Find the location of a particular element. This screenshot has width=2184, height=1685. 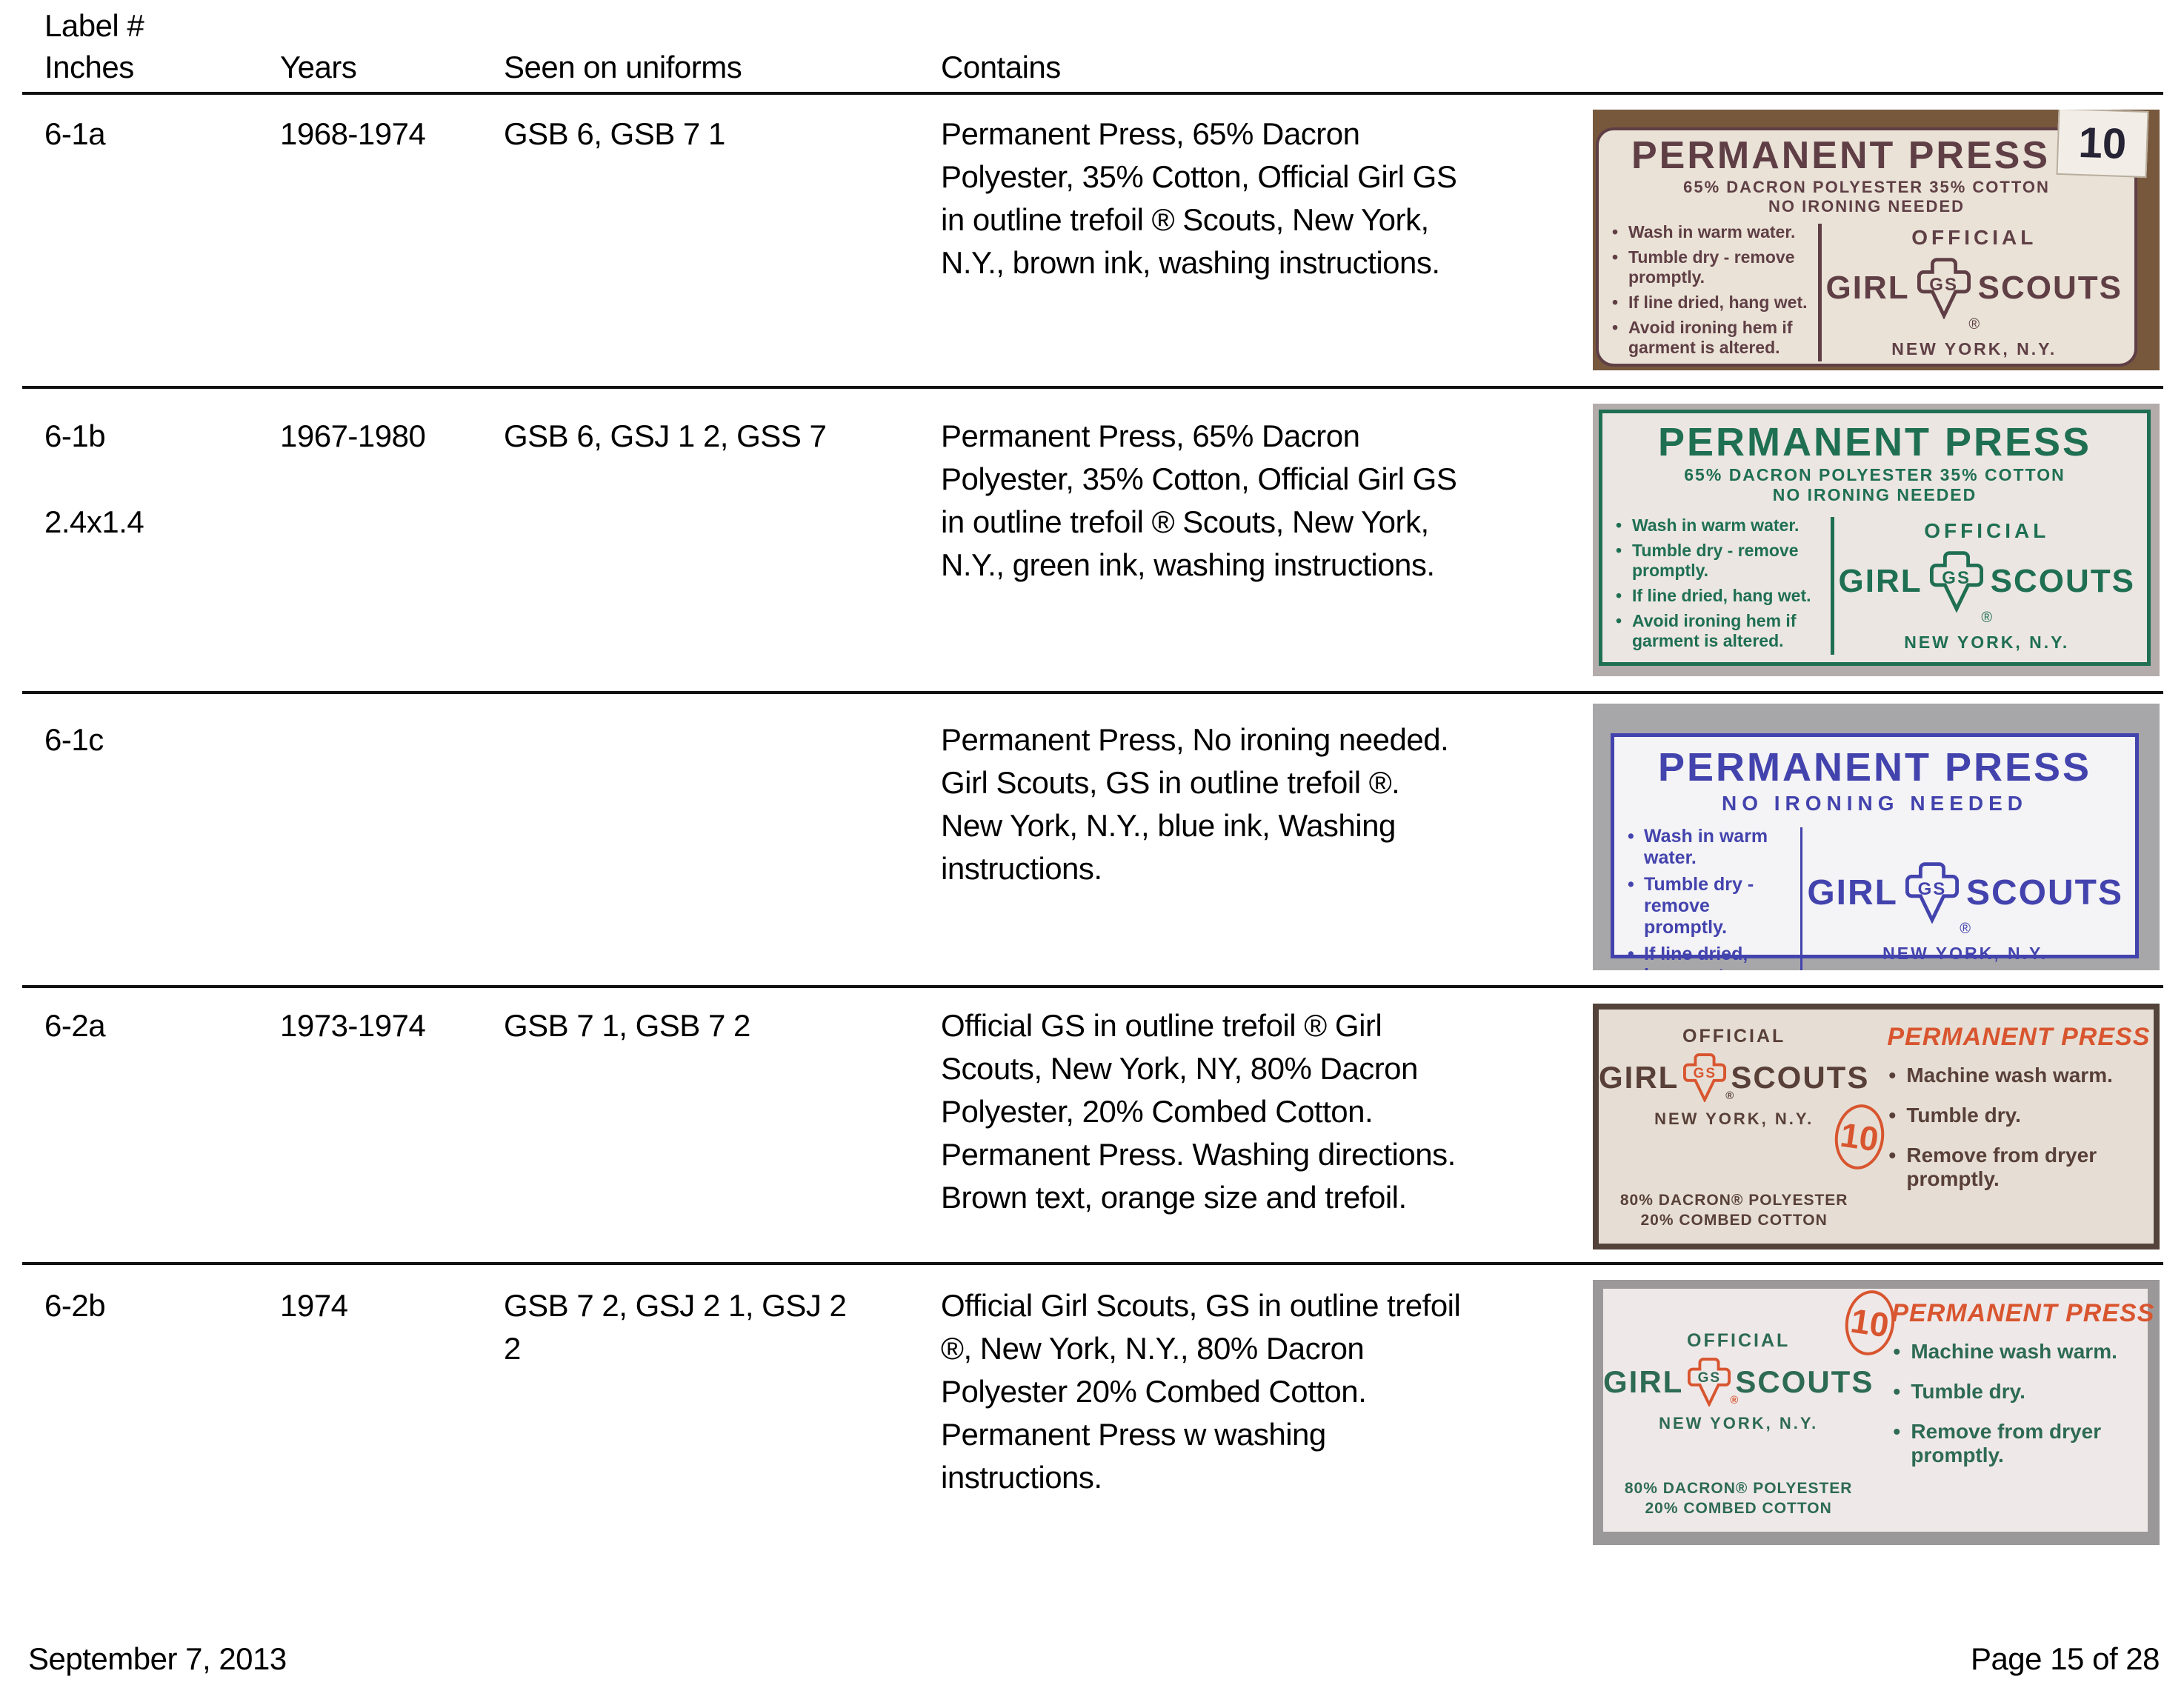

cell-years: 1968-1974 is located at coordinates (353, 133).